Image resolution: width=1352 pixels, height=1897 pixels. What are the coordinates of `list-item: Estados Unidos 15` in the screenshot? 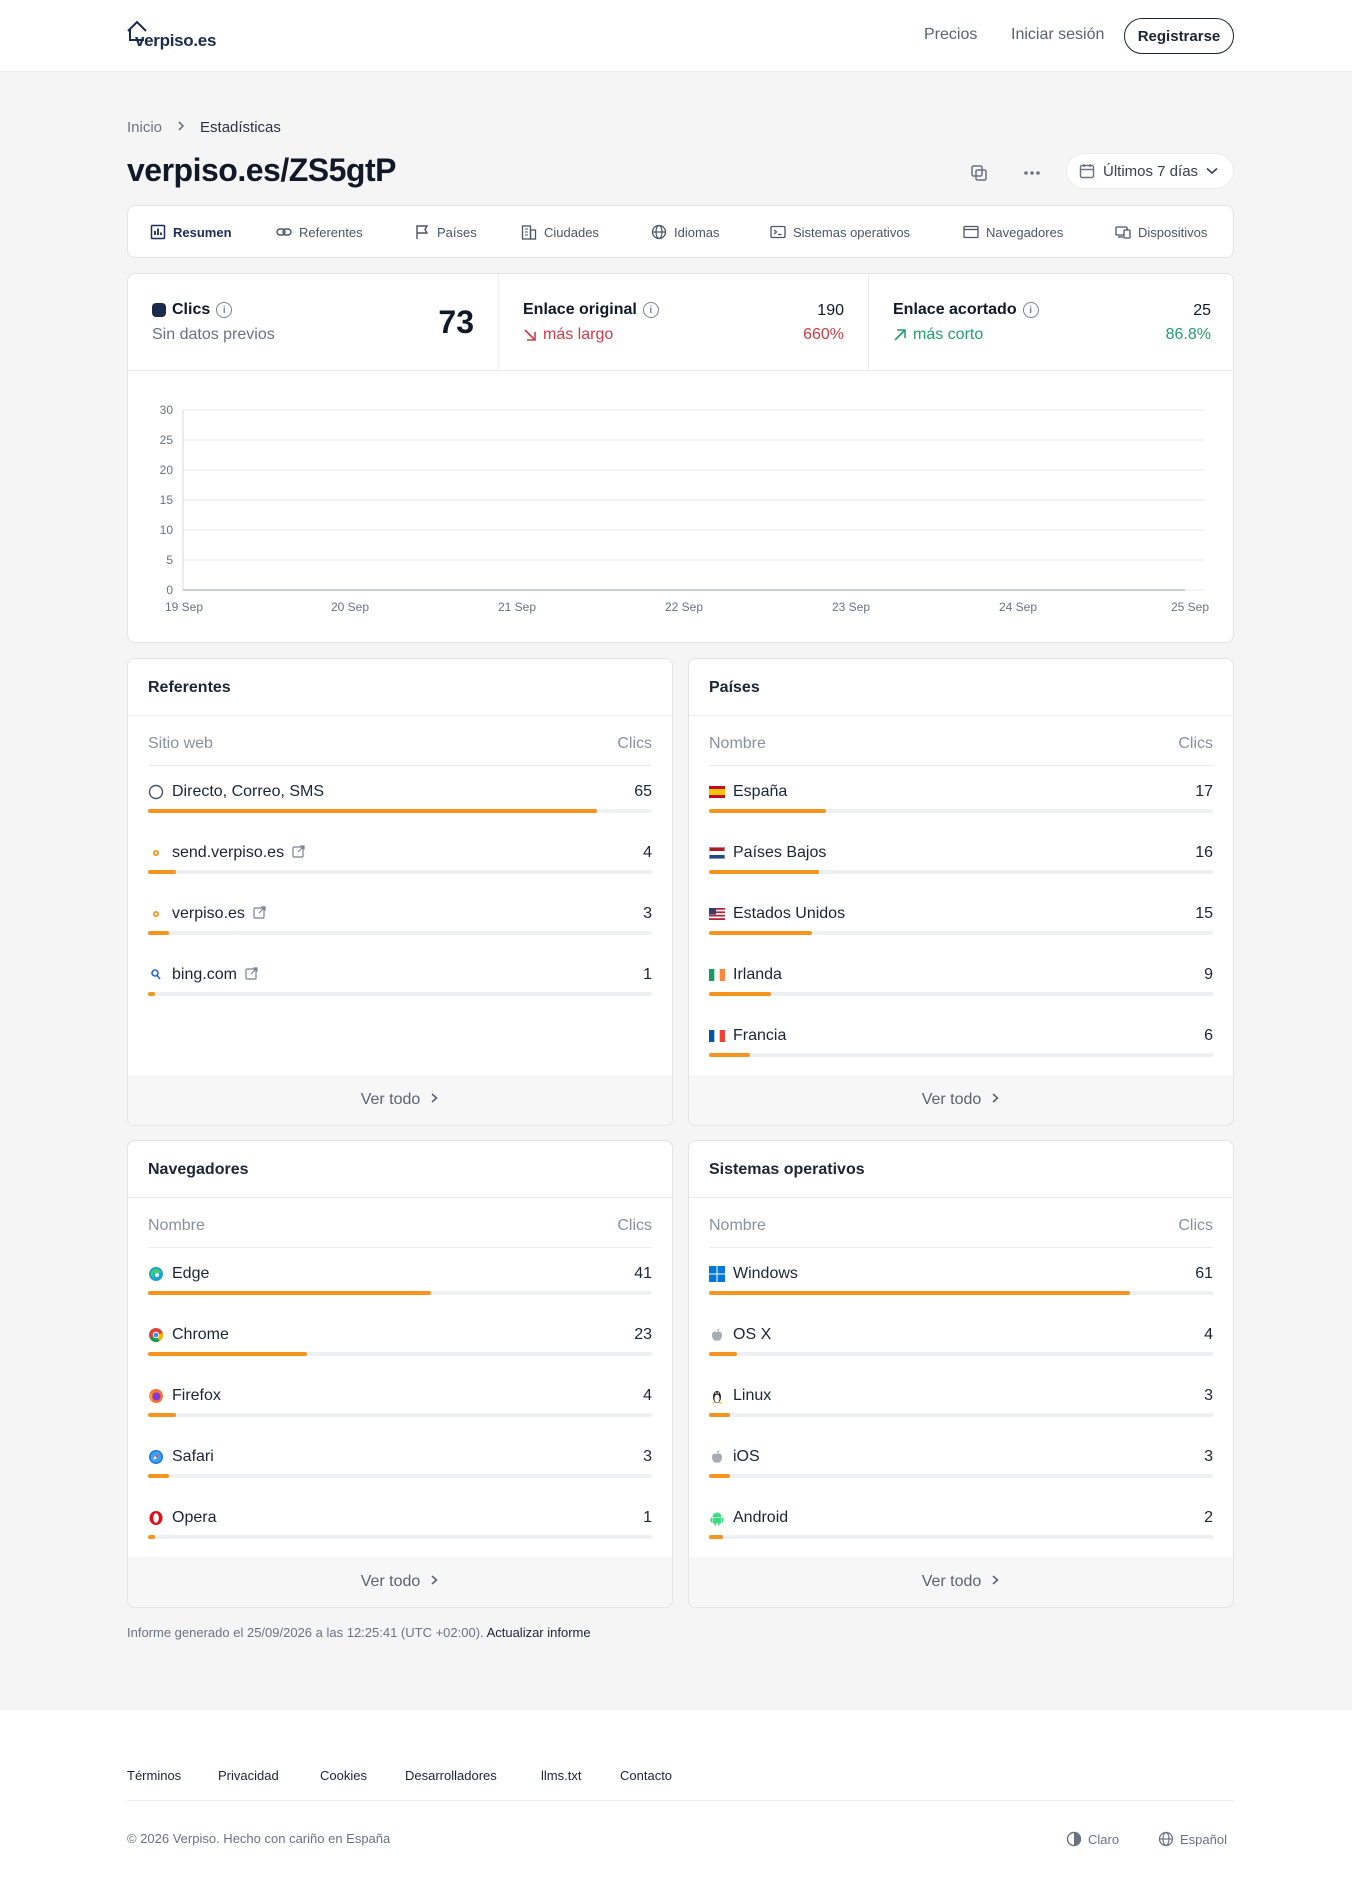 It's located at (961, 925).